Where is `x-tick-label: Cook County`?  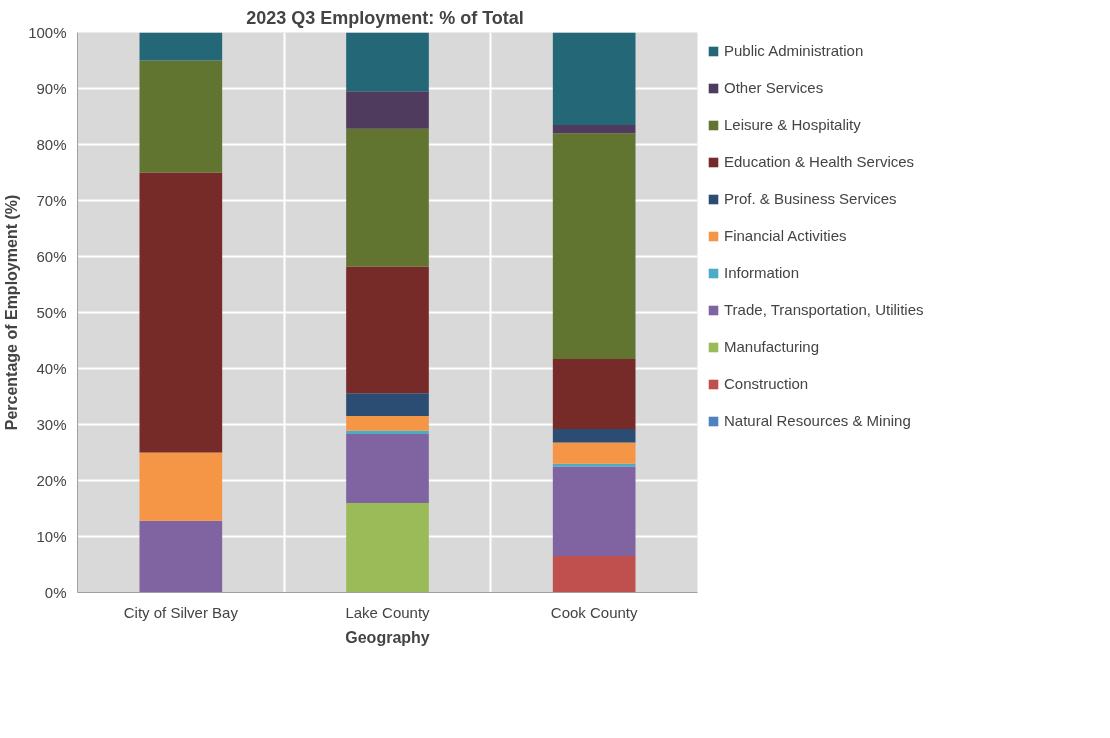 x-tick-label: Cook County is located at coordinates (594, 612).